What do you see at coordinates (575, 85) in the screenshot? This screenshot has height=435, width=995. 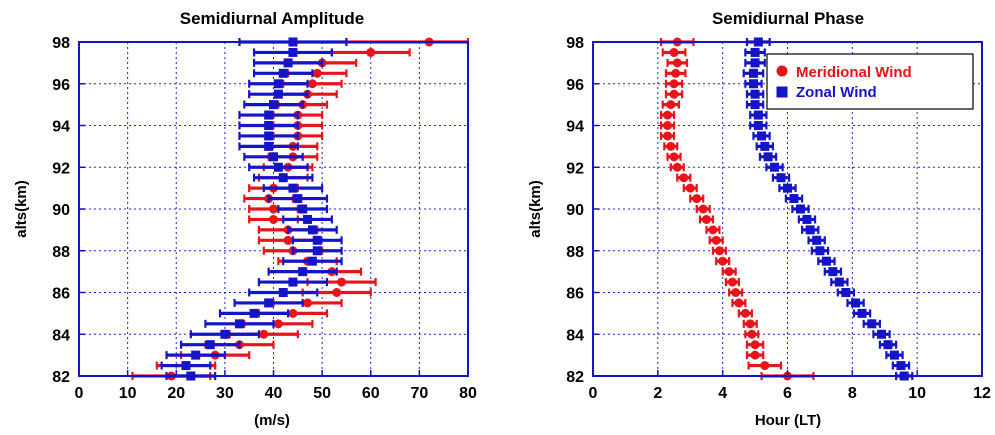 I see `phase-y-tick-label: 96` at bounding box center [575, 85].